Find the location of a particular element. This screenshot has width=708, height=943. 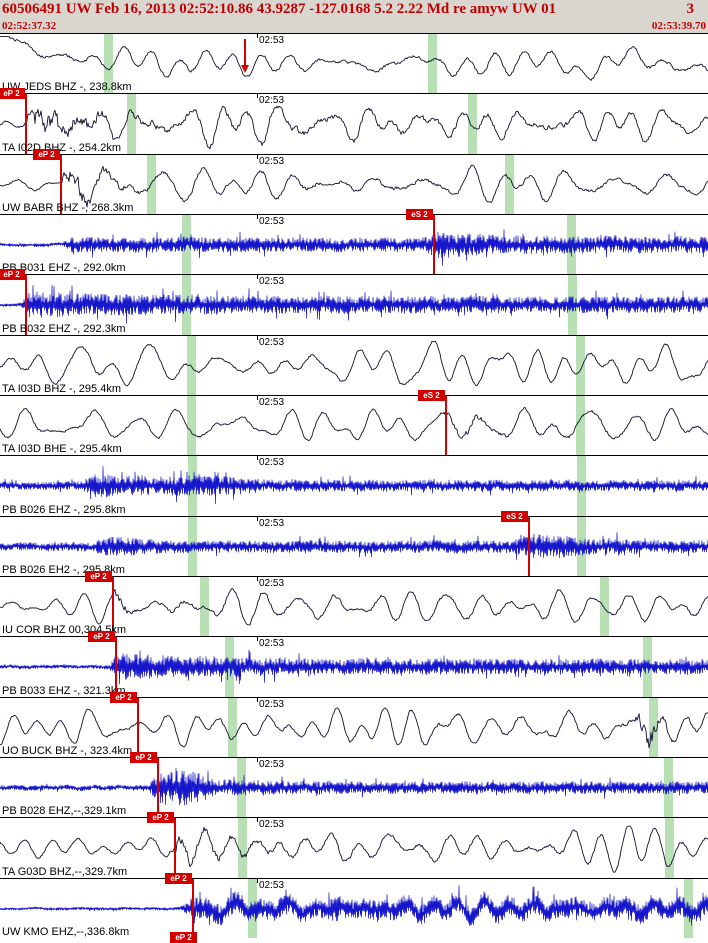

station-label: UO BUCK BHZ -, 323.4km is located at coordinates (67, 750).